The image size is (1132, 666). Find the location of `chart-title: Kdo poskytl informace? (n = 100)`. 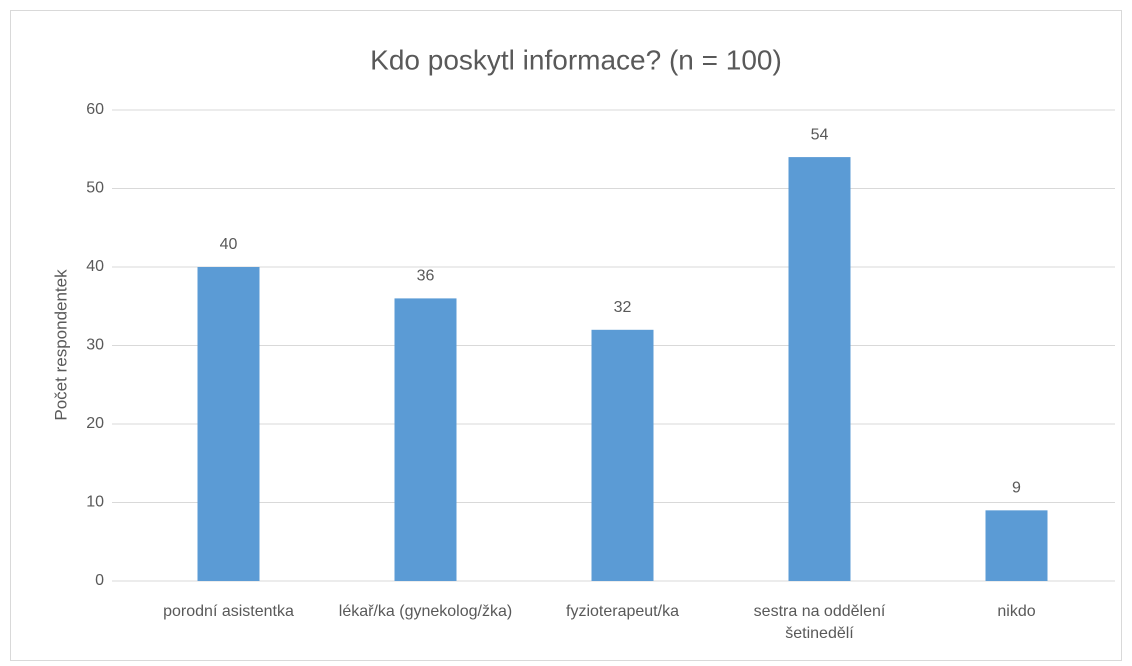

chart-title: Kdo poskytl informace? (n = 100) is located at coordinates (576, 59).